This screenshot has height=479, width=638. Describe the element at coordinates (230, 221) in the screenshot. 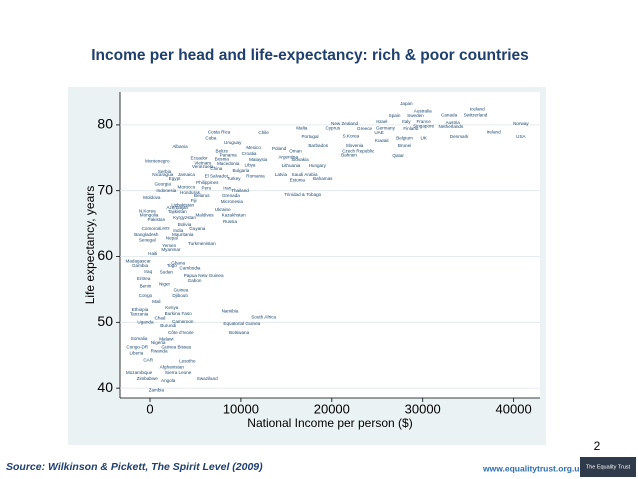

I see `country-label: Russia` at that location.